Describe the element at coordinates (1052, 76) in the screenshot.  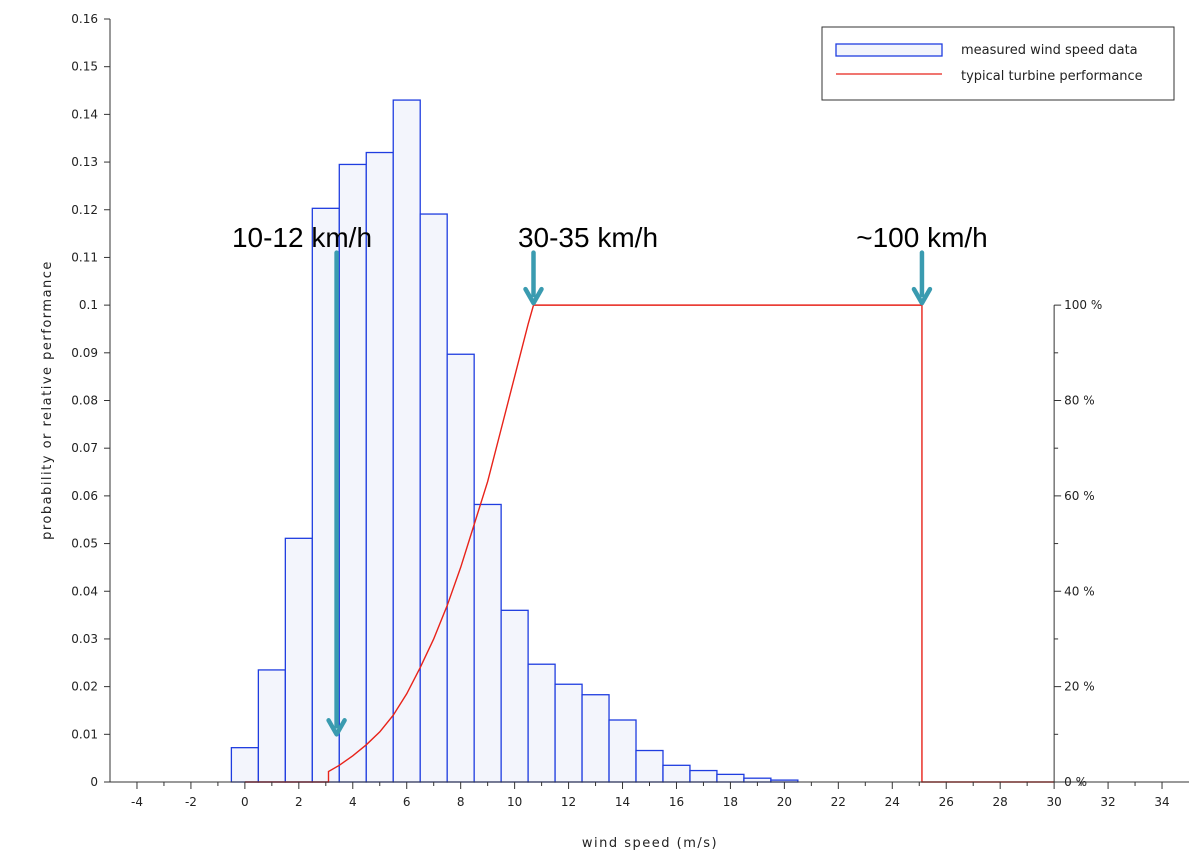
I see `legend-label-line: typical turbine performance` at that location.